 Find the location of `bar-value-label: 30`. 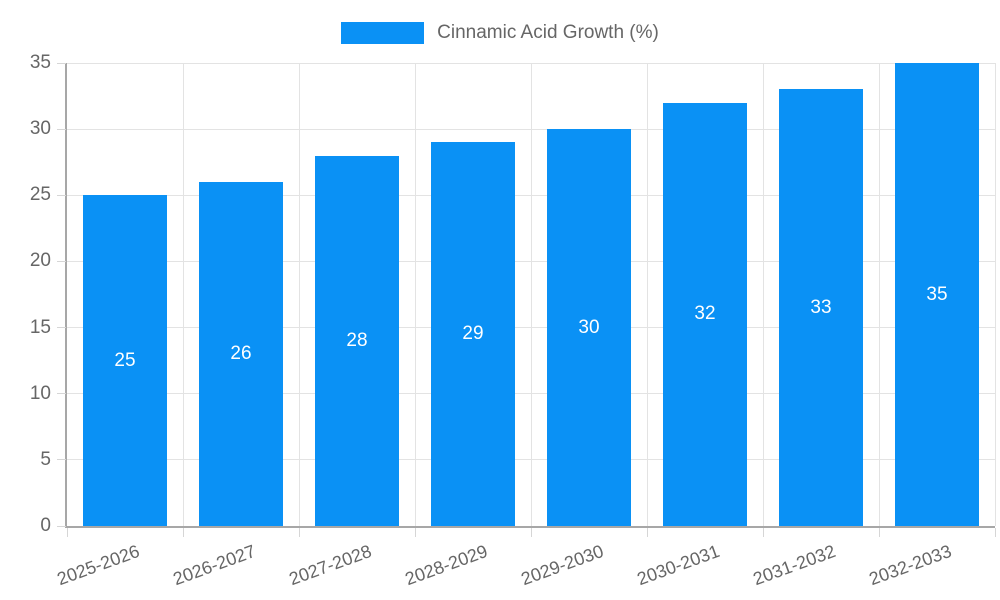

bar-value-label: 30 is located at coordinates (589, 327).